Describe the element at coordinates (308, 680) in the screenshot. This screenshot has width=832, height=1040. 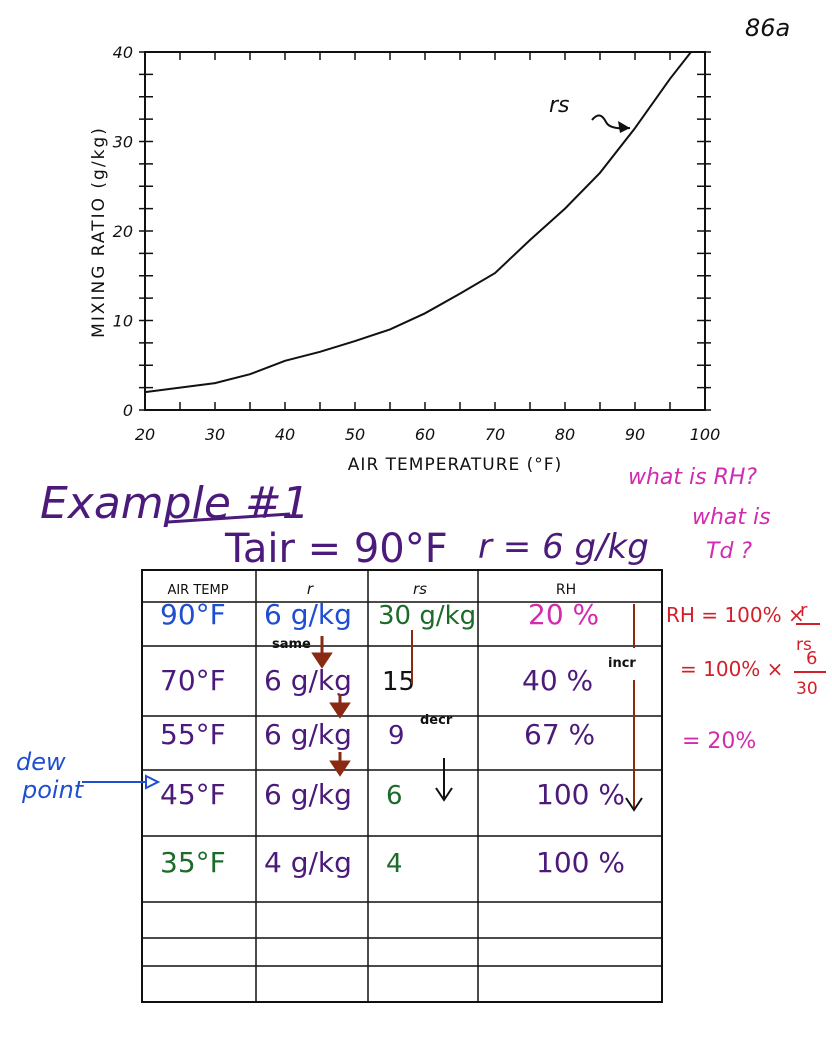
I see `row2-r: 6 g/kg` at that location.